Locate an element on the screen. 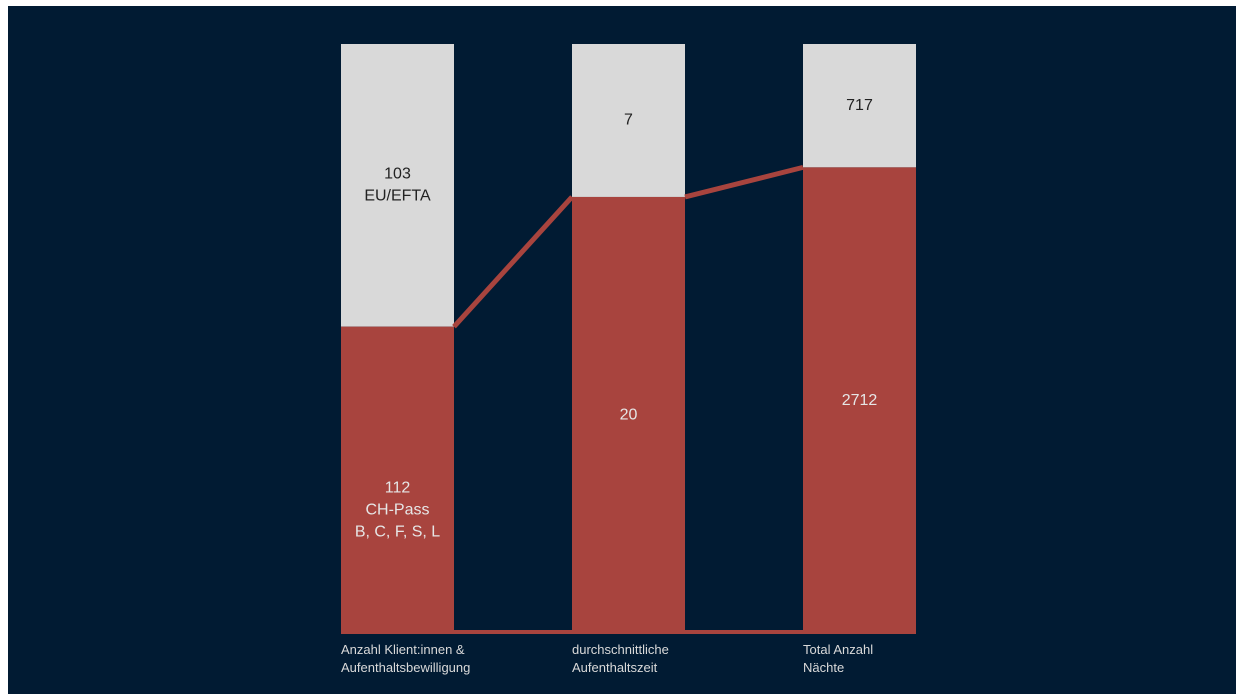 The image size is (1243, 700). category-label: Aufenthaltszeit is located at coordinates (615, 667).